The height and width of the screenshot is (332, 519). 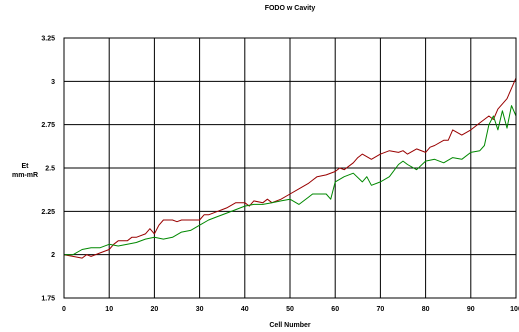 What do you see at coordinates (64, 309) in the screenshot?
I see `x-tick-label: 0` at bounding box center [64, 309].